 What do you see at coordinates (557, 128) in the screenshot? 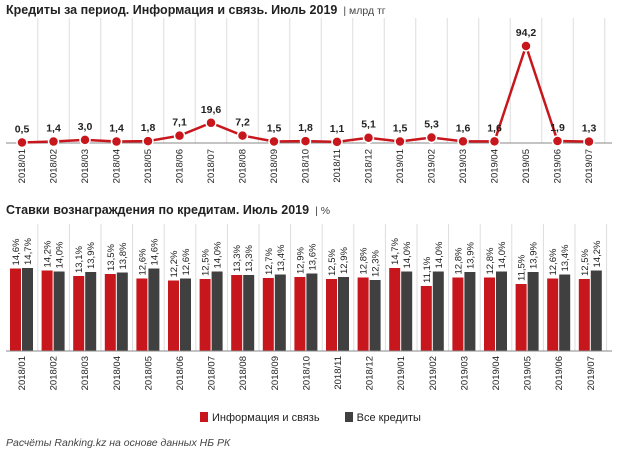
I see `chart1-data-label: 1,9` at bounding box center [557, 128].